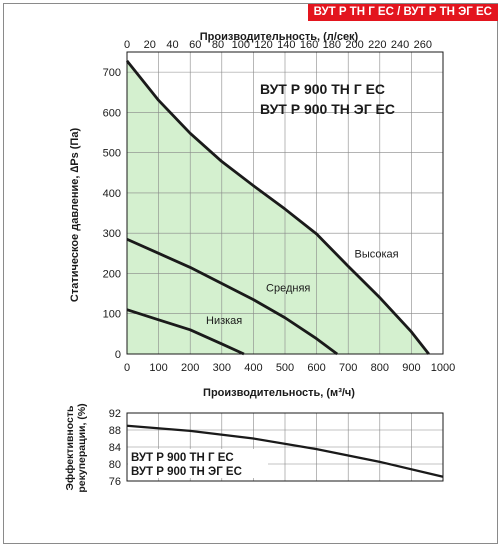 The height and width of the screenshot is (549, 503). Describe the element at coordinates (182, 458) in the screenshot. I see `efficiency-title-line-1: ВУТ Р 900 ТН Г ЕС` at that location.